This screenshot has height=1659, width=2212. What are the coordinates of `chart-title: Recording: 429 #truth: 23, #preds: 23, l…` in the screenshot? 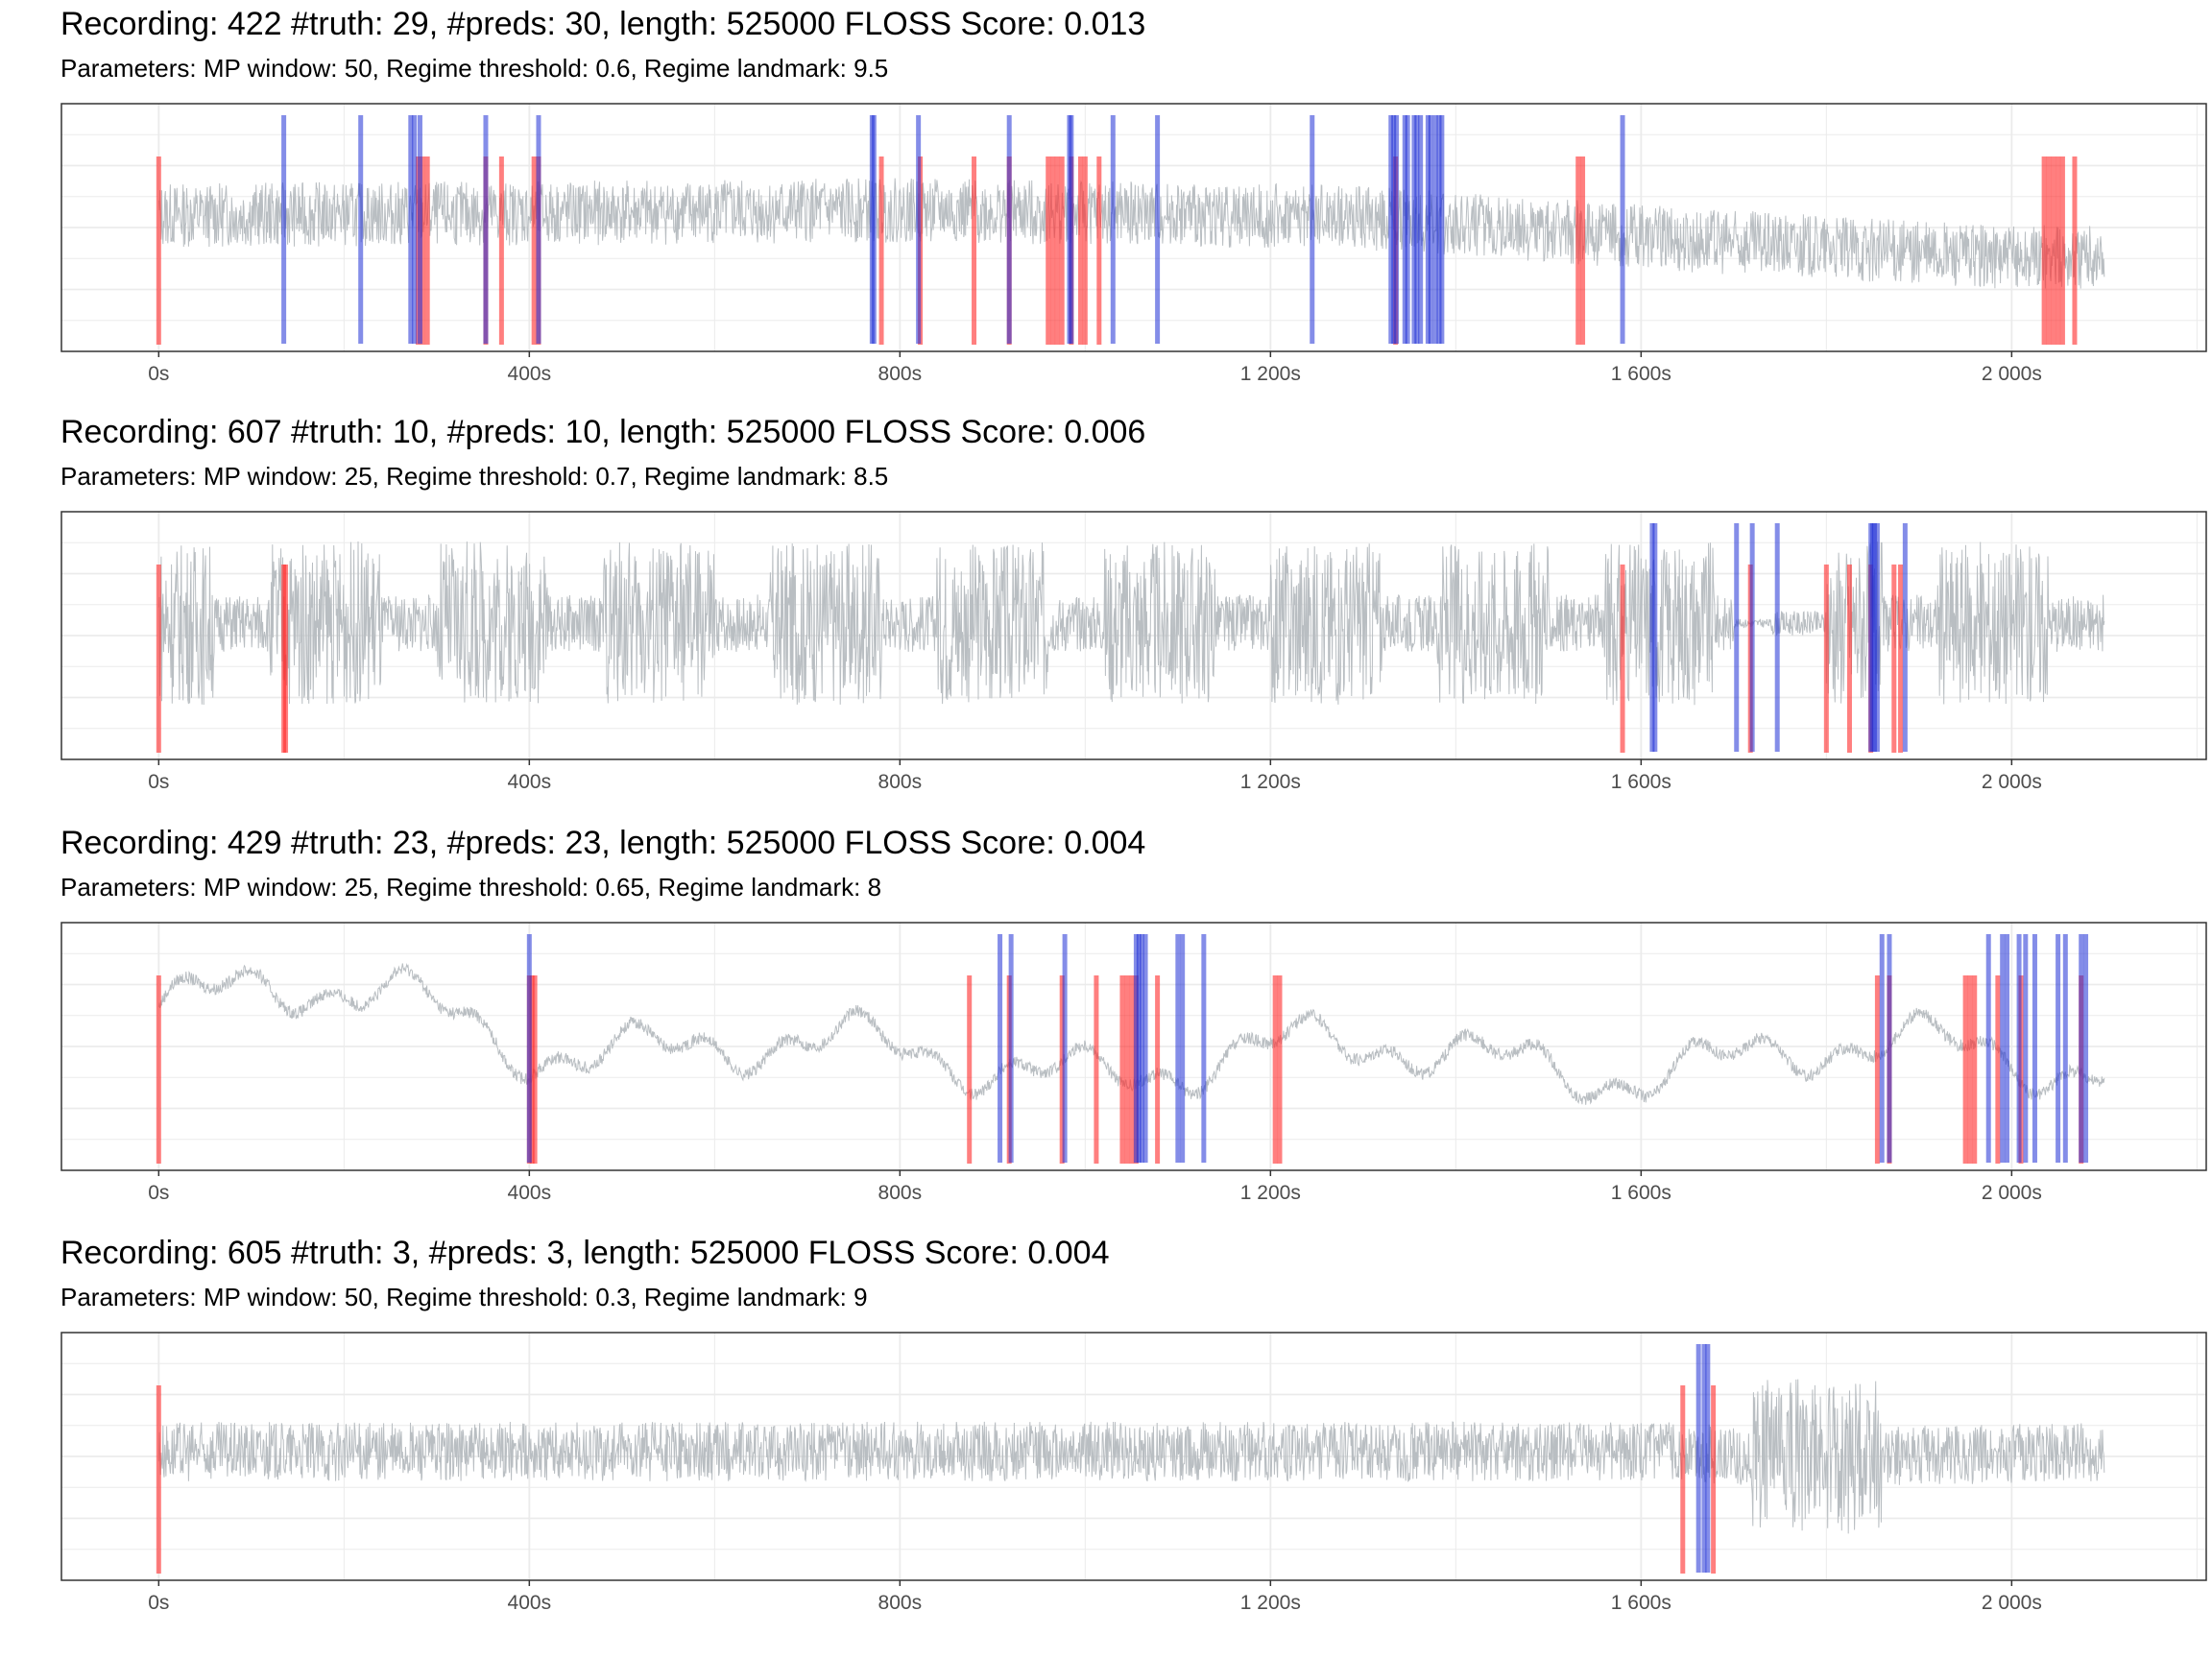 It's located at (603, 843).